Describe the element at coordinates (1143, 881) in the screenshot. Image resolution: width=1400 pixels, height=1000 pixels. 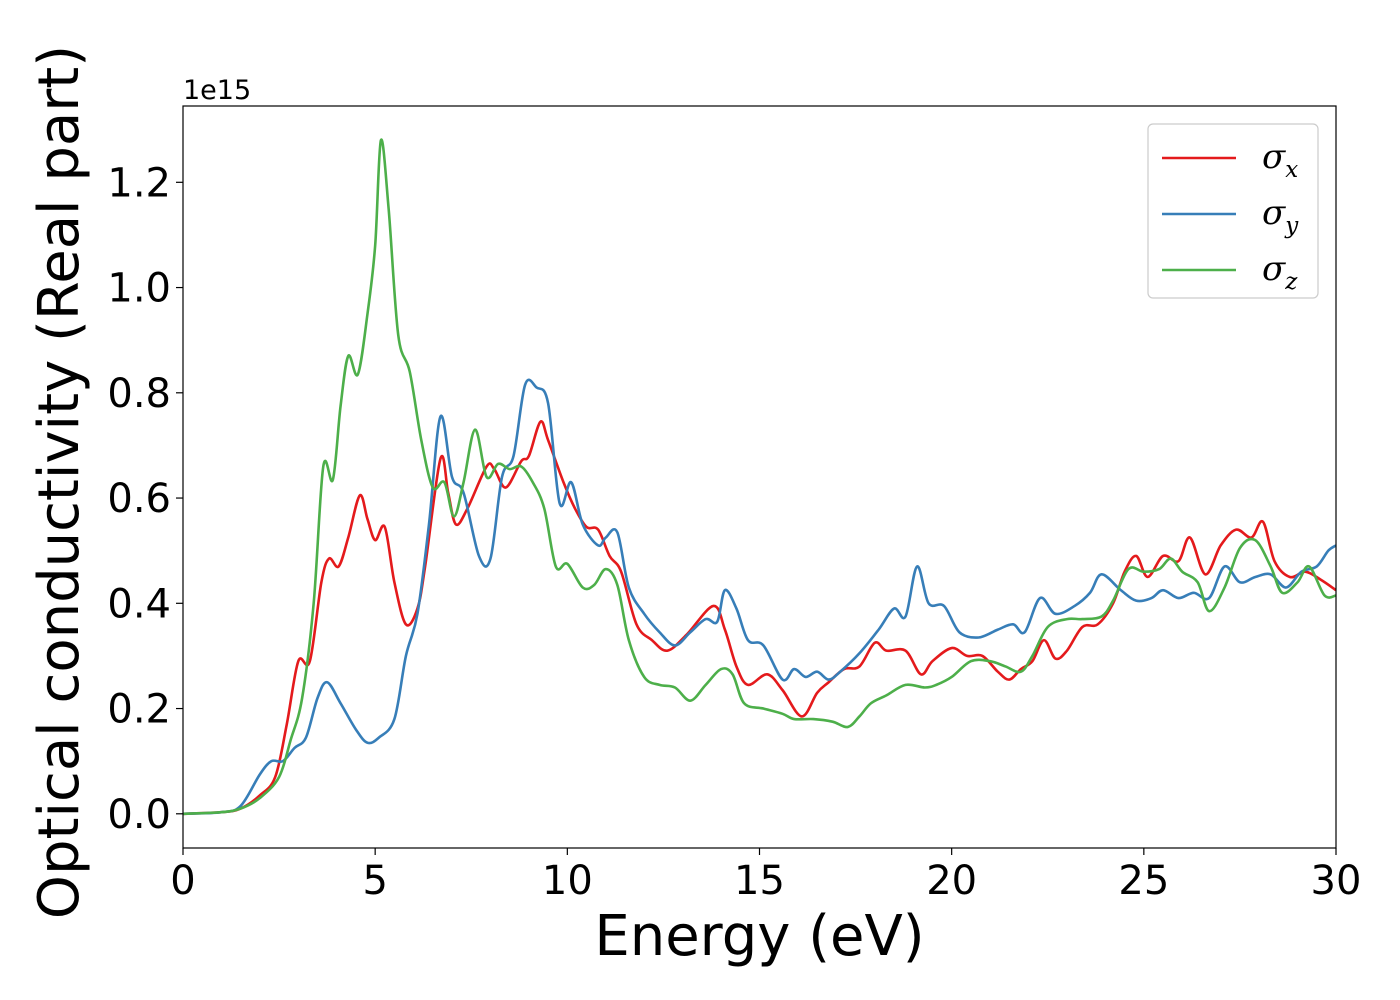
I see `x-tick-label: 25` at that location.